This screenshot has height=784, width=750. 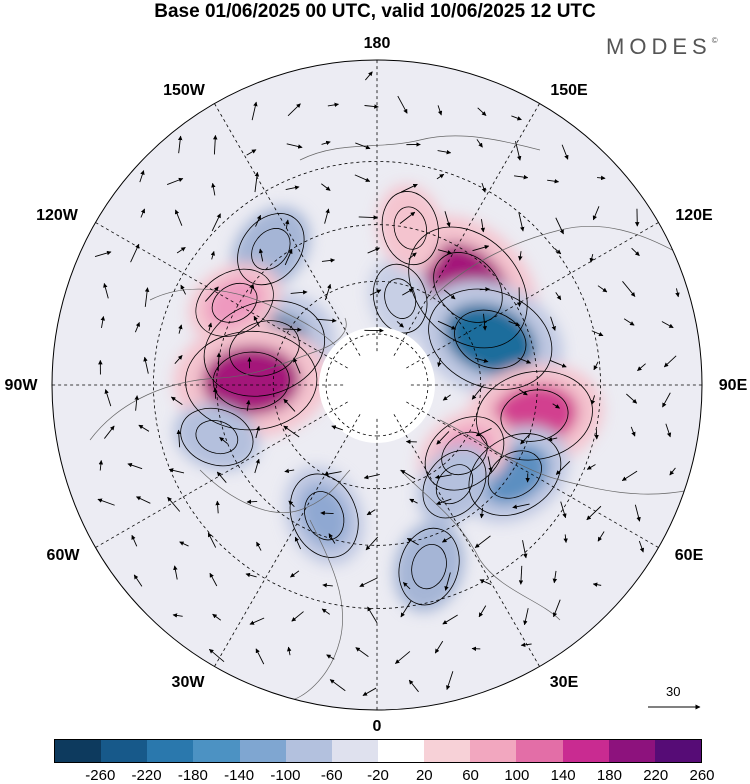 What do you see at coordinates (564, 683) in the screenshot?
I see `lon-label-30e: 30E` at bounding box center [564, 683].